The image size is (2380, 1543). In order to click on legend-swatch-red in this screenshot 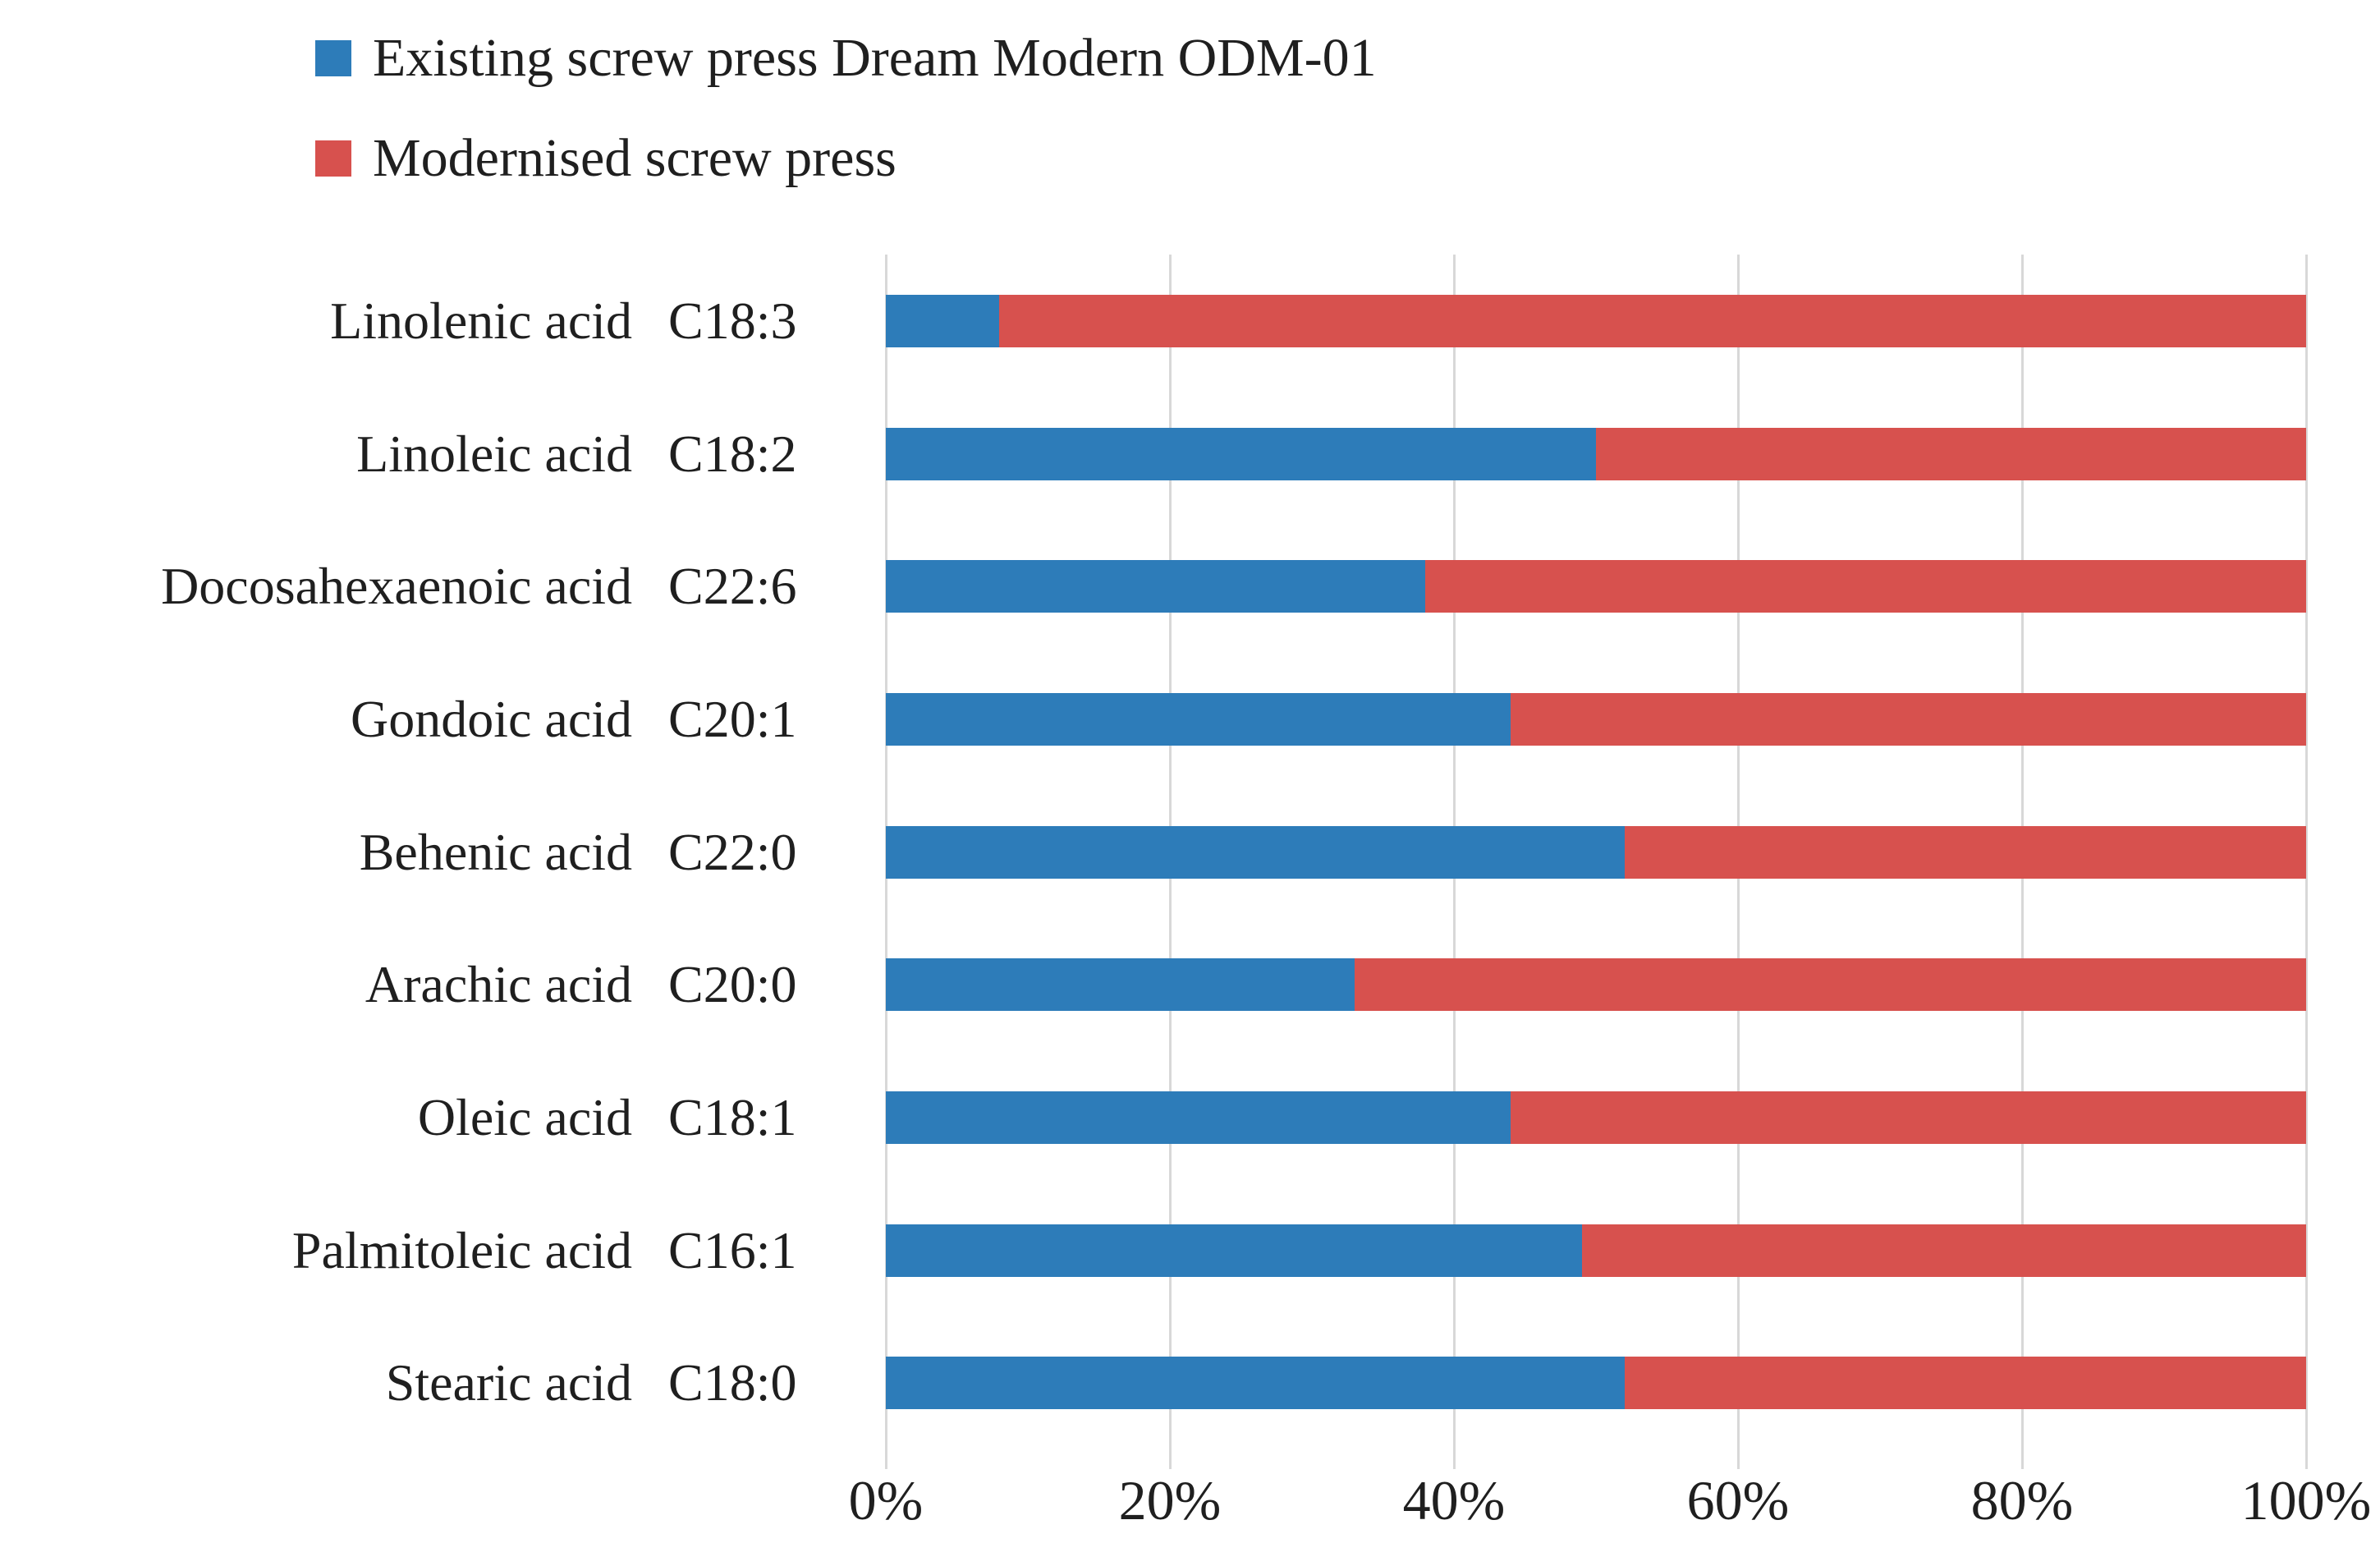, I will do `click(333, 158)`.